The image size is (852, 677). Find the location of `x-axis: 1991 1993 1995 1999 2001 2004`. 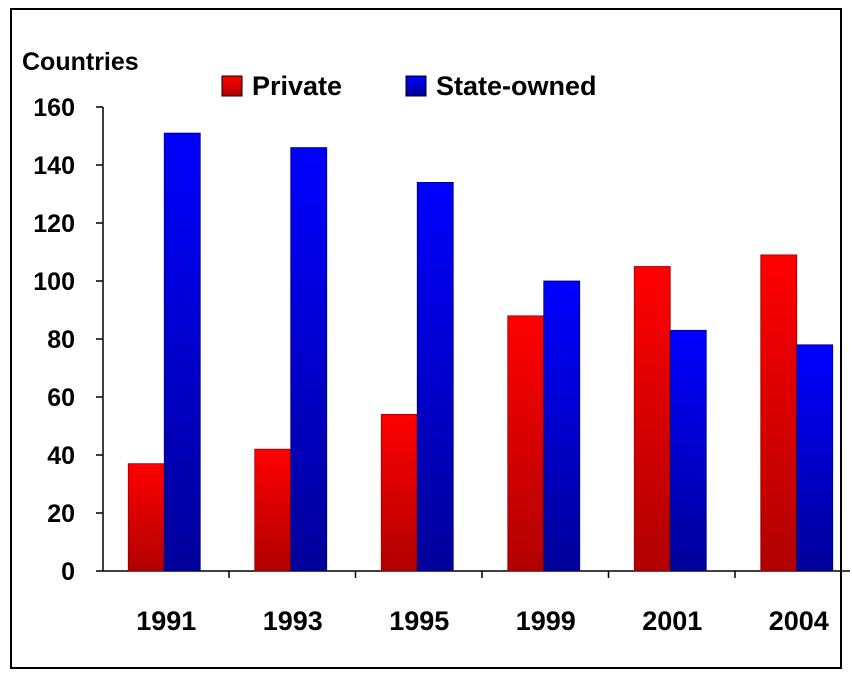

x-axis: 1991 1993 1995 1999 2001 2004 is located at coordinates (476, 603).